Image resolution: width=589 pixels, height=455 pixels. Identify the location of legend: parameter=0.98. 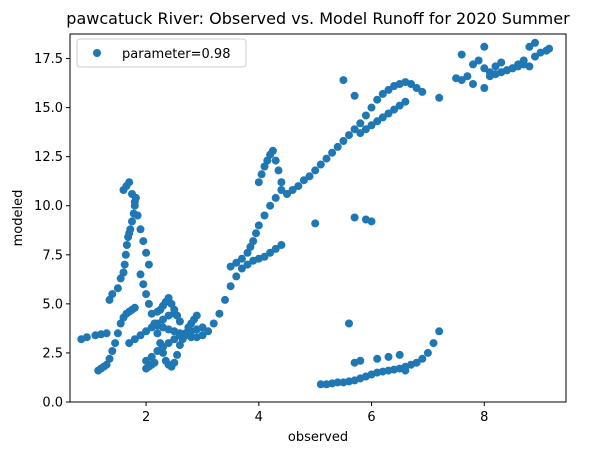
(161, 53).